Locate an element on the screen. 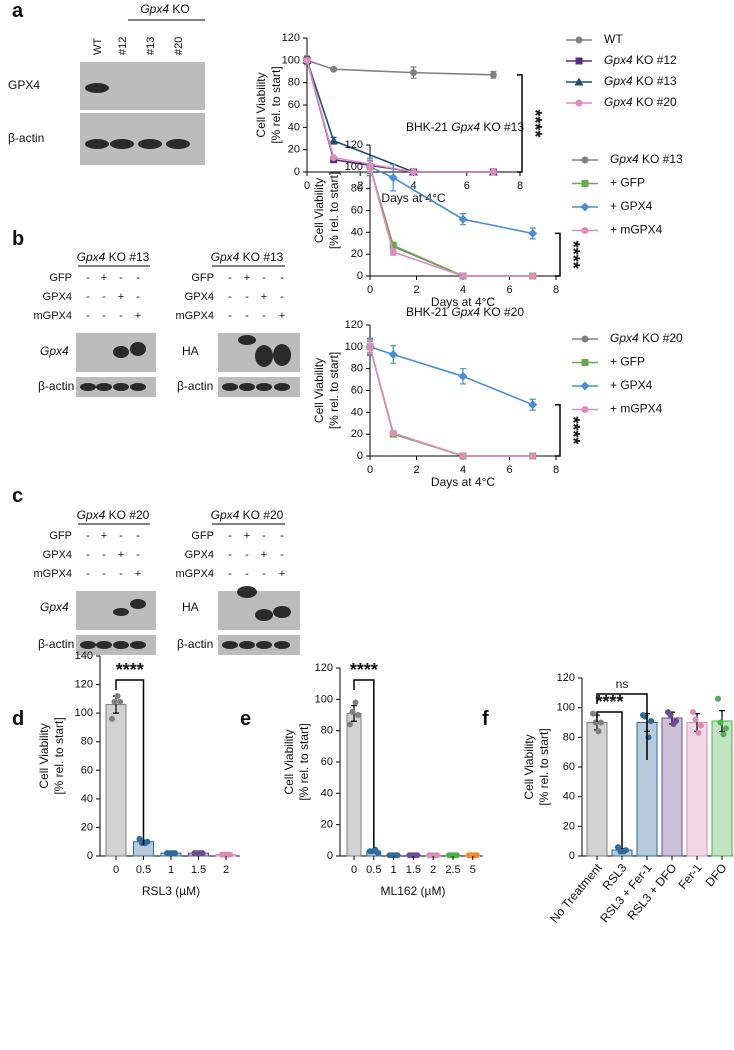 This screenshot has height=1050, width=734. x-tick-label: 1.5 is located at coordinates (413, 870).